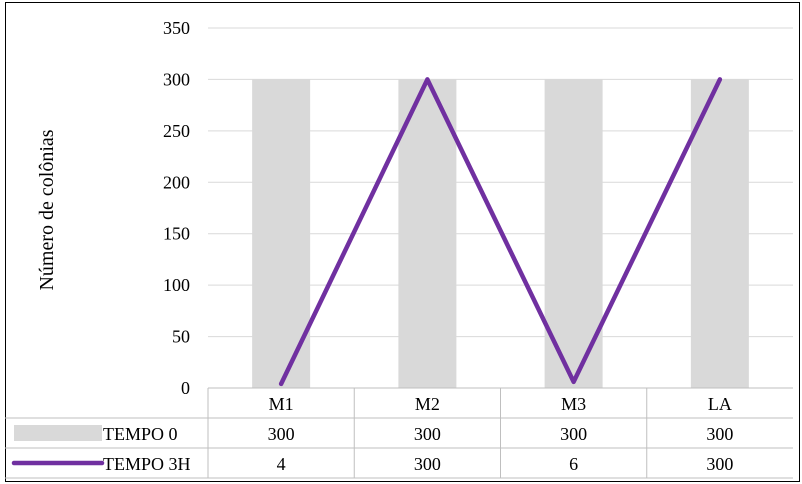 The image size is (802, 484). What do you see at coordinates (281, 233) in the screenshot?
I see `bar-m1` at bounding box center [281, 233].